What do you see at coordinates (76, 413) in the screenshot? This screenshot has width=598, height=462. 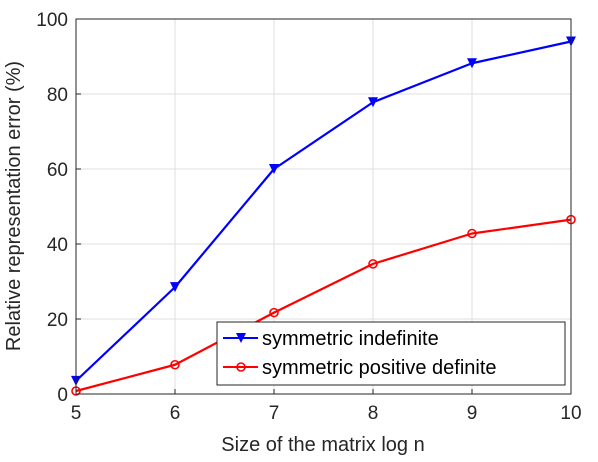 I see `x-tick-label-5: 5` at bounding box center [76, 413].